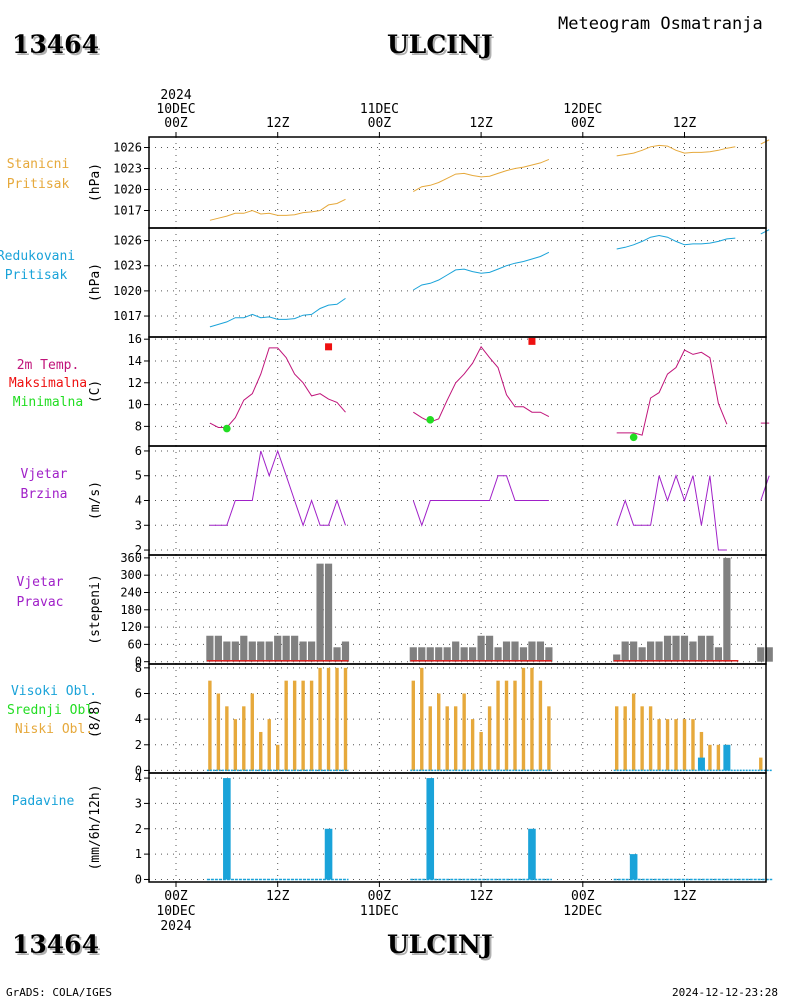  Describe the element at coordinates (395, 610) in the screenshot. I see `panel-wind_direction: 0 60 120 180 240 300 360 (stepeni) Vjetar Pravac` at that location.